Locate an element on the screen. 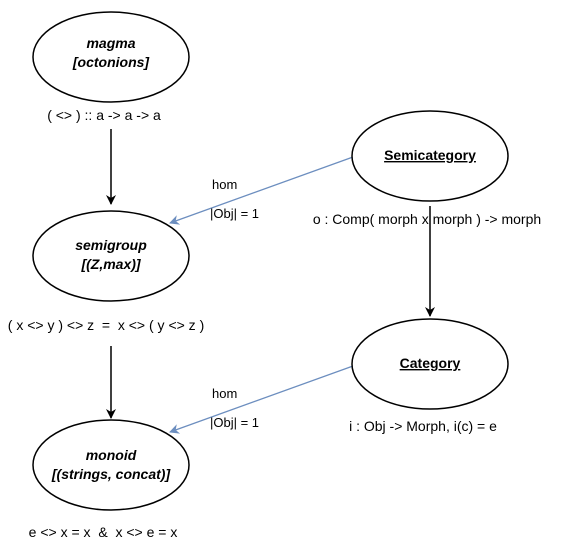 This screenshot has width=574, height=548. node-monoid: monoid [(strings, concat)] is located at coordinates (111, 465).